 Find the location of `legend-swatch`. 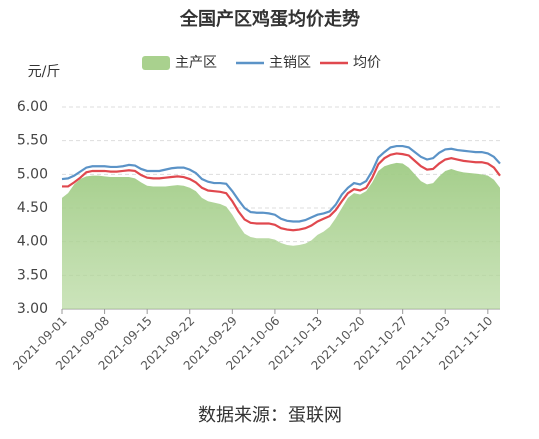

legend-swatch is located at coordinates (156, 63).